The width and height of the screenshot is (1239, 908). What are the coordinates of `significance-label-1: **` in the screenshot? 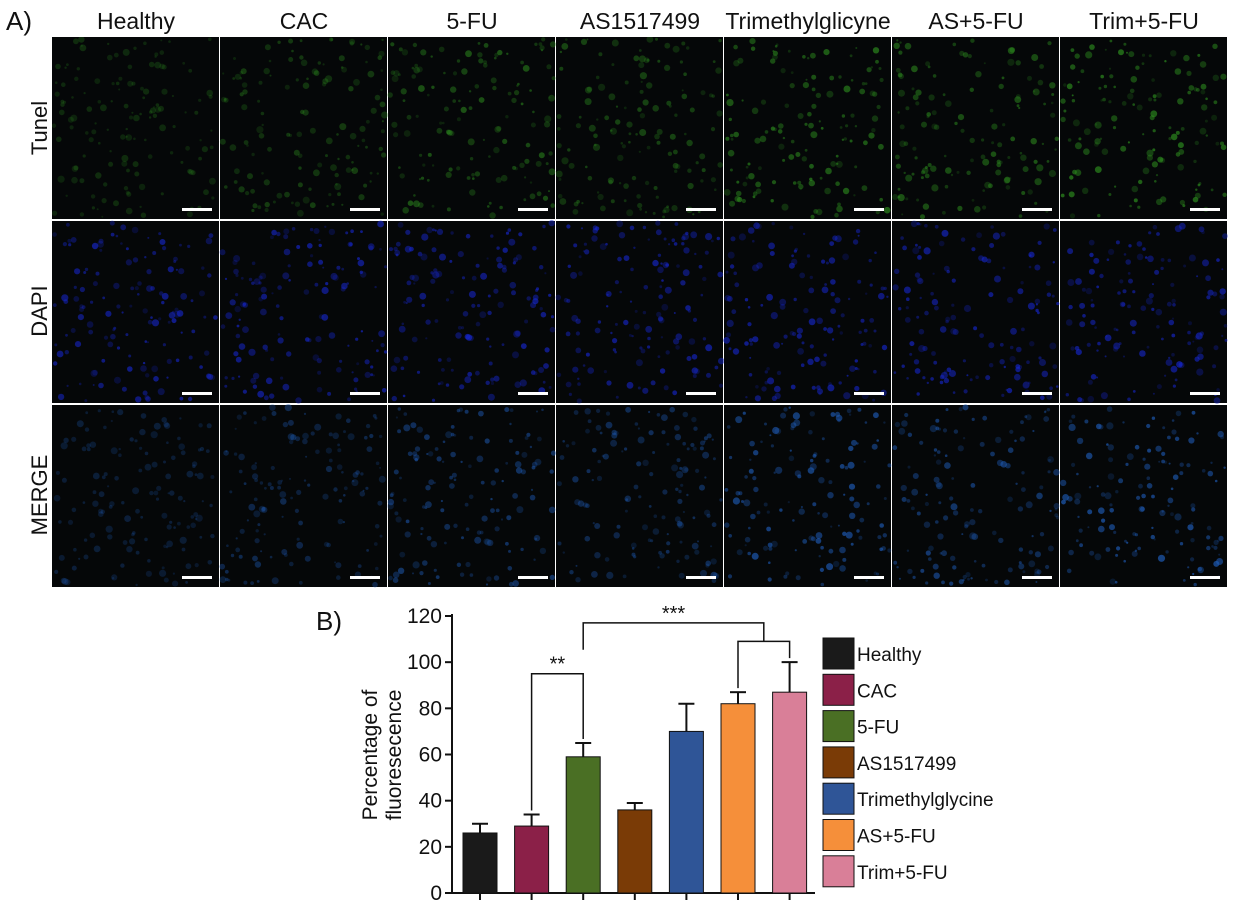 It's located at (558, 665).